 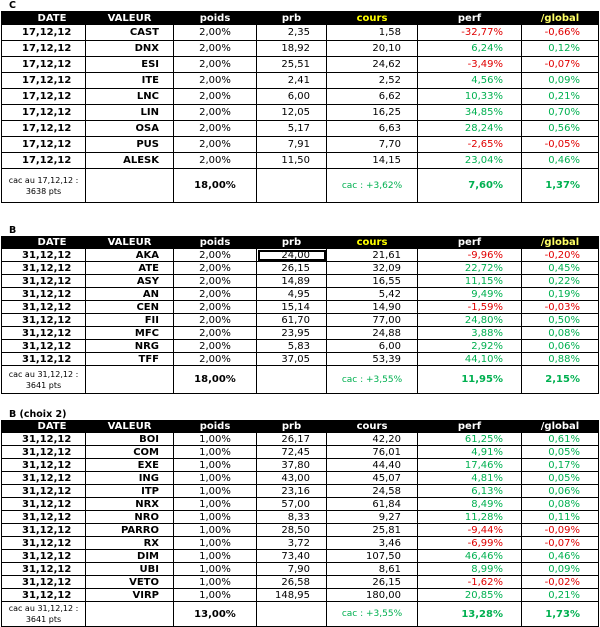 What do you see at coordinates (560, 144) in the screenshot?
I see `global-cell: -0,05%` at bounding box center [560, 144].